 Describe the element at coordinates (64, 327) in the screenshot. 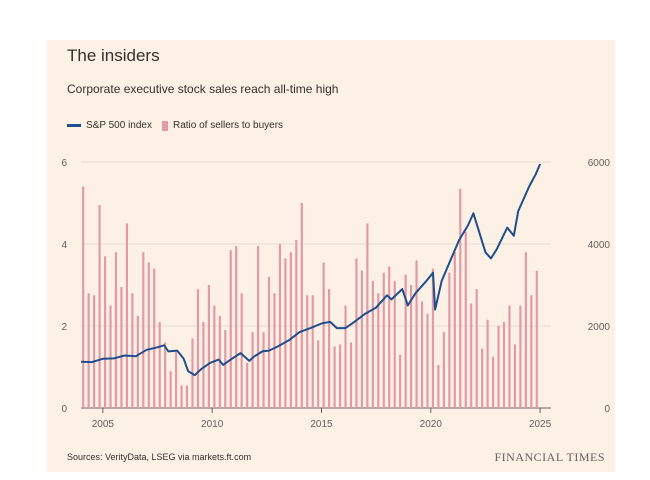

I see `y-left-tick-label: 2` at that location.